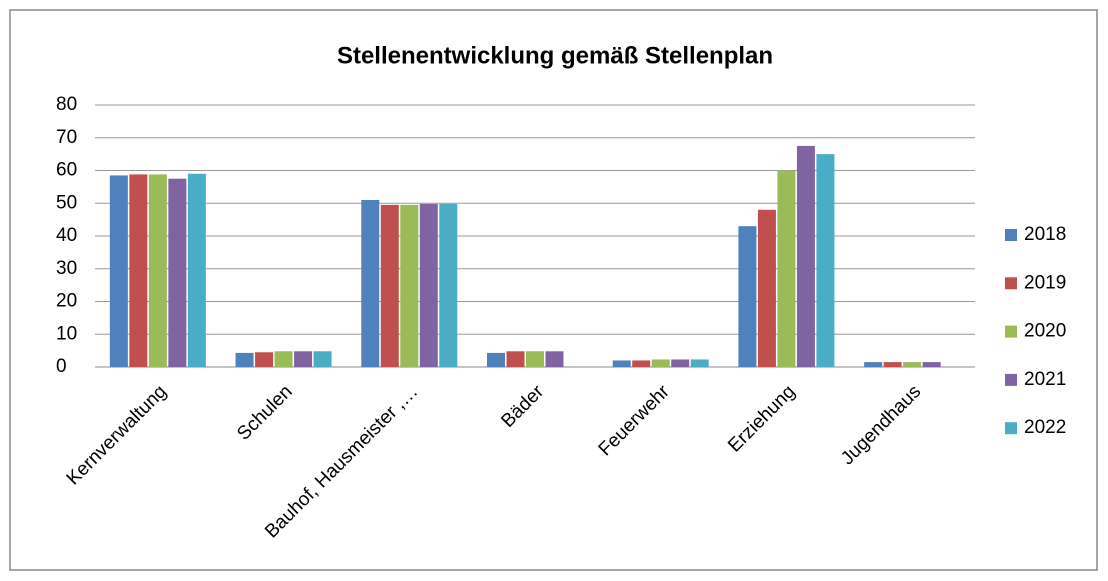 Image resolution: width=1108 pixels, height=581 pixels. What do you see at coordinates (555, 55) in the screenshot?
I see `chart-title: Stellenentwicklung gemäß Stellenplan` at bounding box center [555, 55].